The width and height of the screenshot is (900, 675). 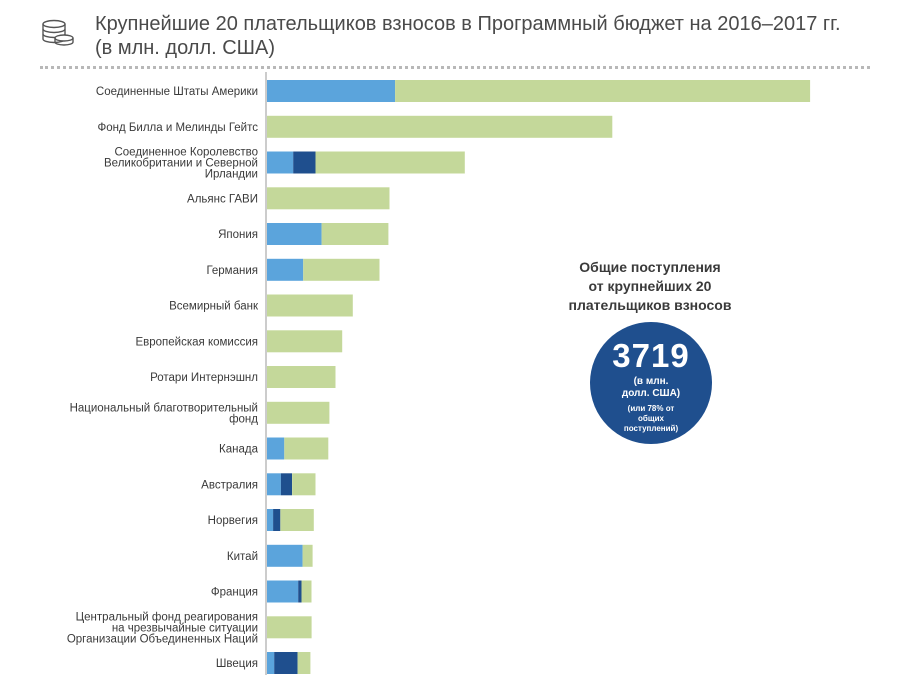 I want to click on category-label: Япония, so click(x=238, y=235).